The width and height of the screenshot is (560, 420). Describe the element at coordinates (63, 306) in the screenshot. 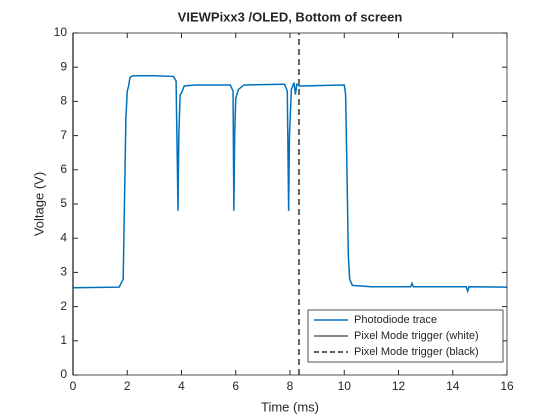

I see `y-tick-label: 2` at that location.